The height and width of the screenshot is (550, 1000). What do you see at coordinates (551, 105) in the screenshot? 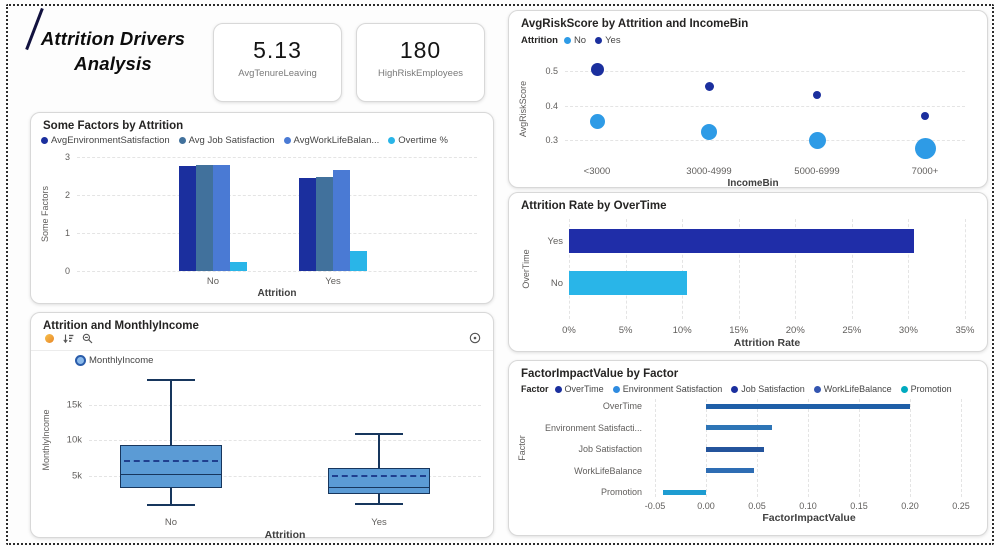
I see `y-tick-label: 0.4` at bounding box center [551, 105].